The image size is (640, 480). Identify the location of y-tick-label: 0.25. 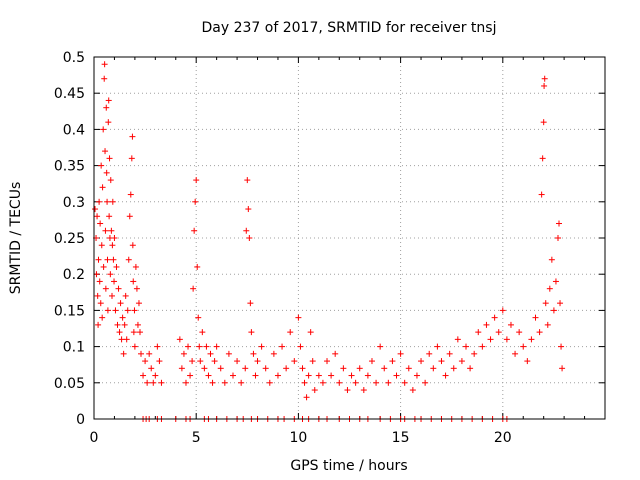
(69, 239).